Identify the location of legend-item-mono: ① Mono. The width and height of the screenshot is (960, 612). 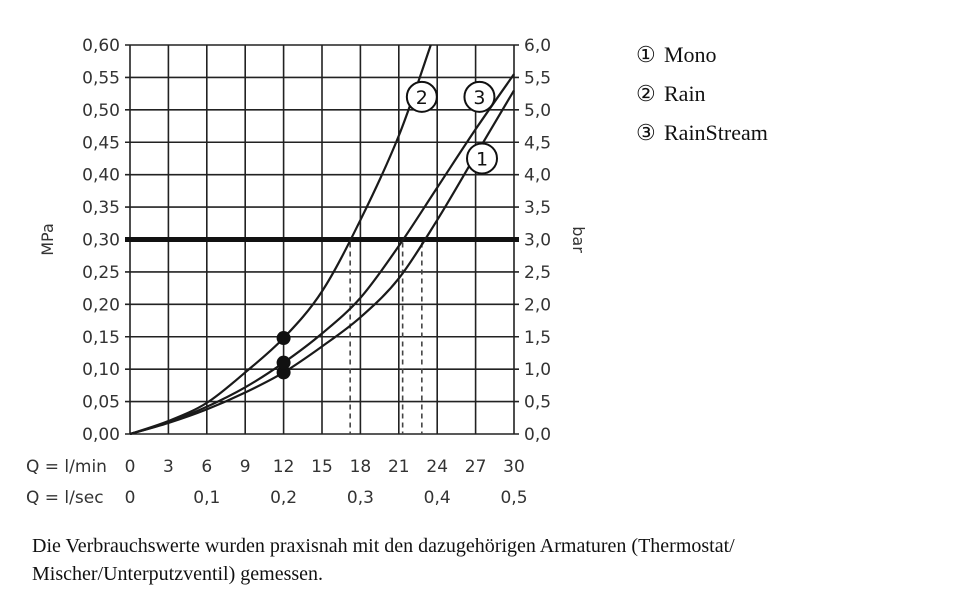
(702, 59).